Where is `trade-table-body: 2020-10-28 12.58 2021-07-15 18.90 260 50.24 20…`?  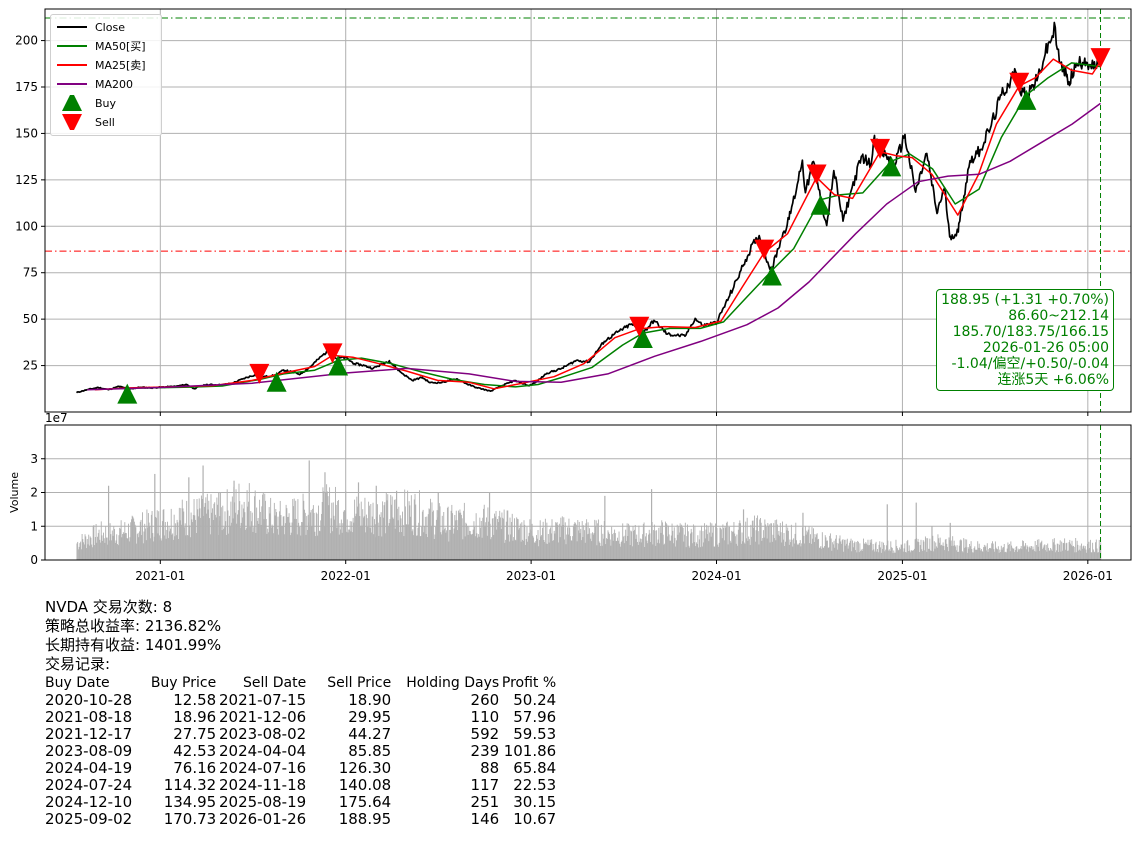 trade-table-body: 2020-10-28 12.58 2021-07-15 18.90 260 50.24 20… is located at coordinates (300, 760).